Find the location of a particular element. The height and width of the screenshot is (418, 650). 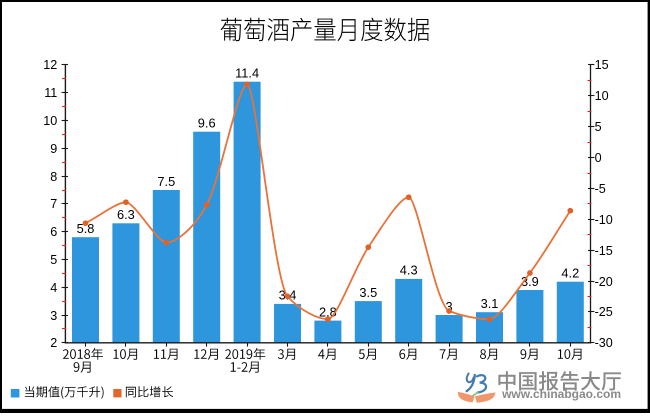

svg-text: 12 is located at coordinates (50, 65).